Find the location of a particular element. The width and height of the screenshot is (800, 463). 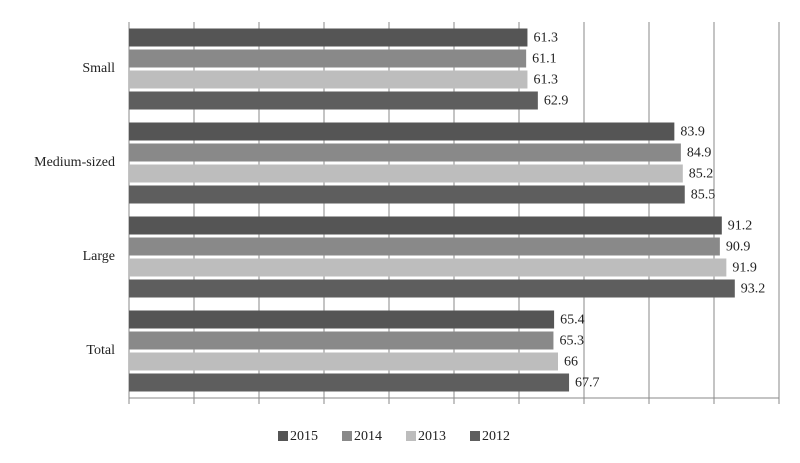

value-label: 66 is located at coordinates (571, 362).